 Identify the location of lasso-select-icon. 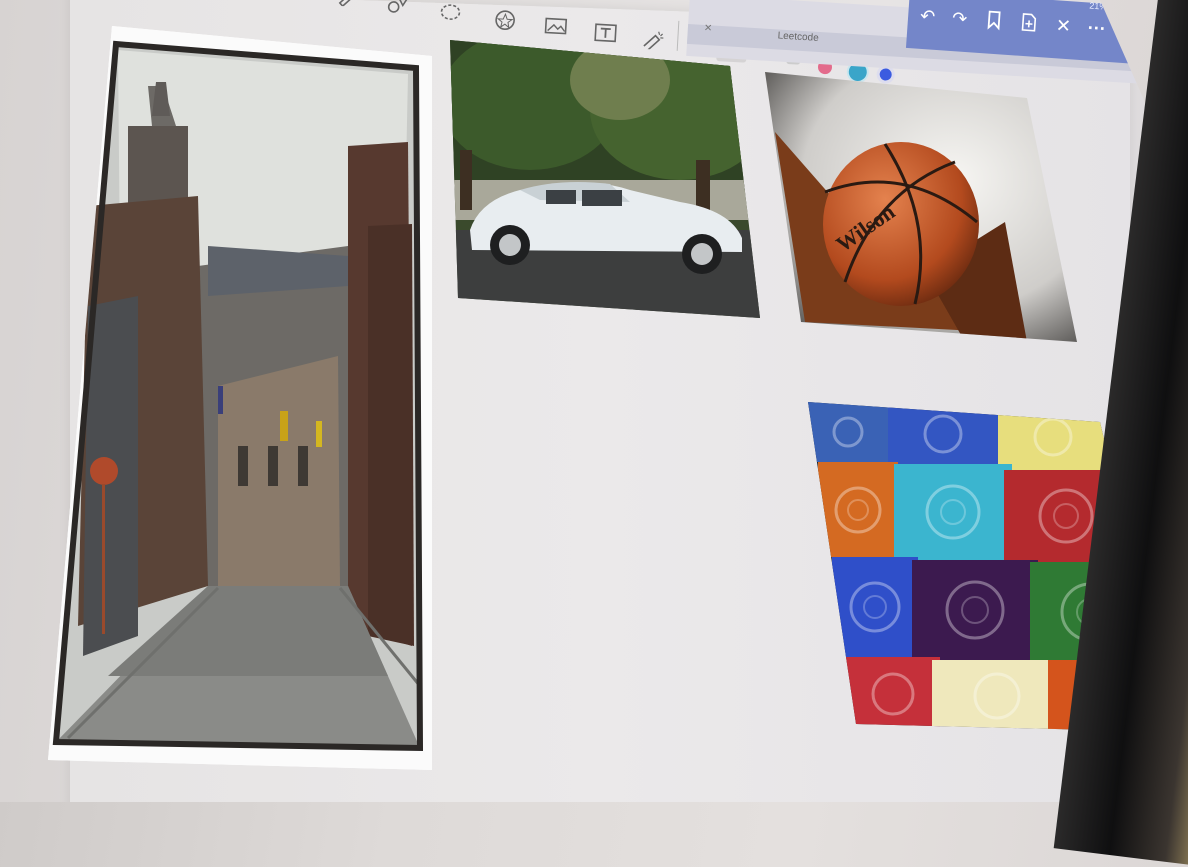
(450, 11).